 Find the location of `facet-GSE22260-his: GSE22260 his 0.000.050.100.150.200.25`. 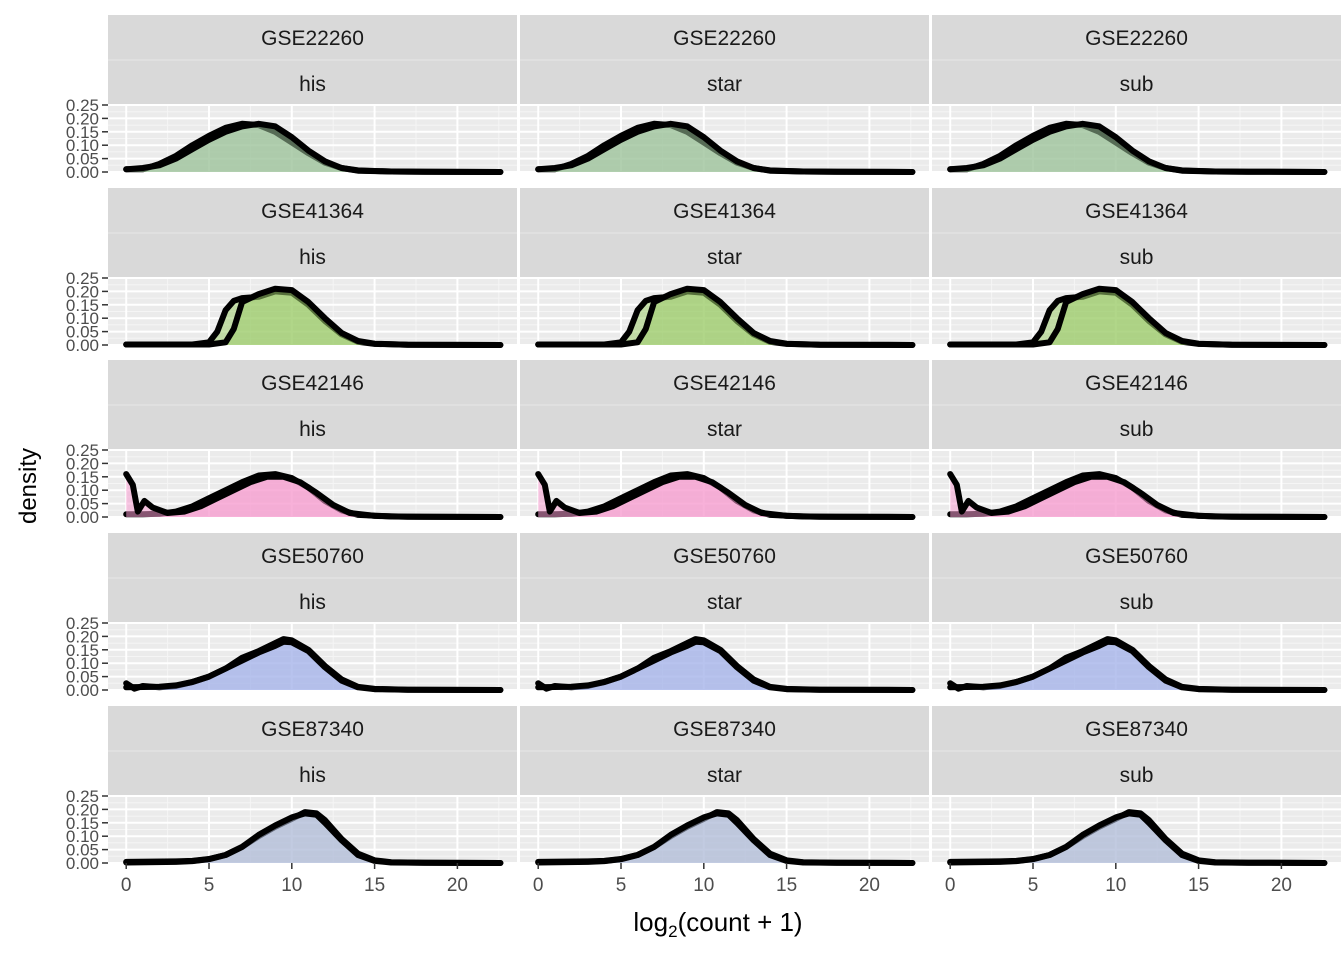

facet-GSE22260-his: GSE22260 his 0.000.050.100.150.200.25 is located at coordinates (291, 98).